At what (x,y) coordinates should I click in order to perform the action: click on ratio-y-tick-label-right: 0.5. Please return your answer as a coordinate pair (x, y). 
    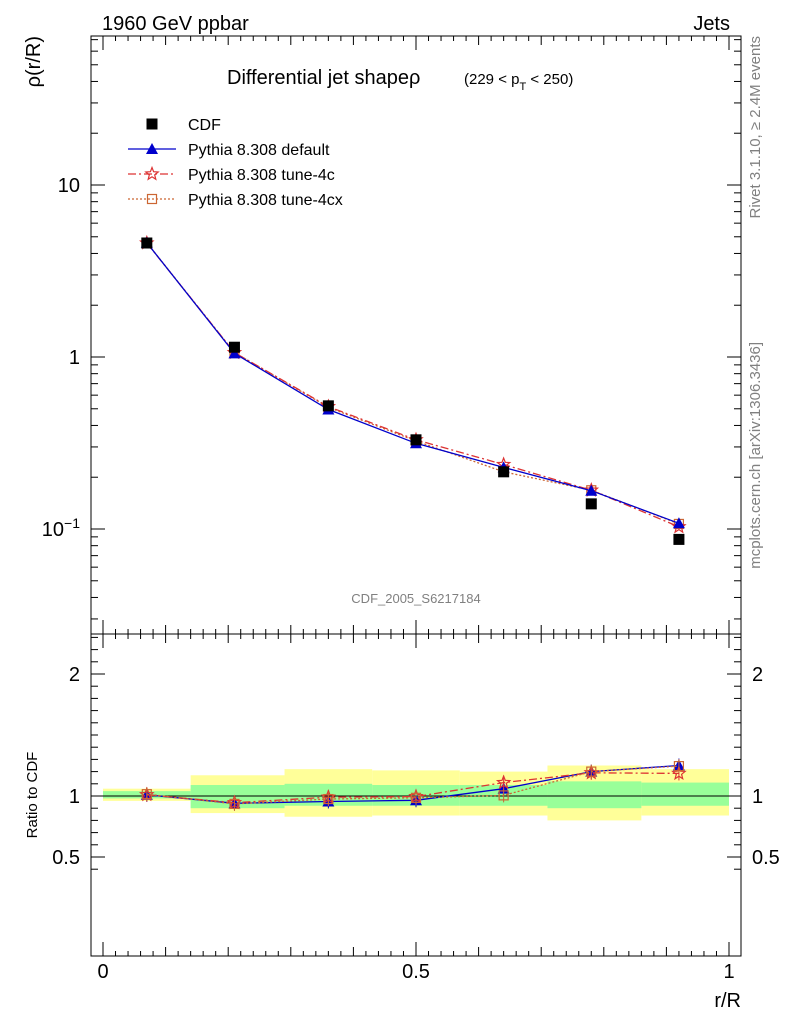
    Looking at the image, I should click on (766, 858).